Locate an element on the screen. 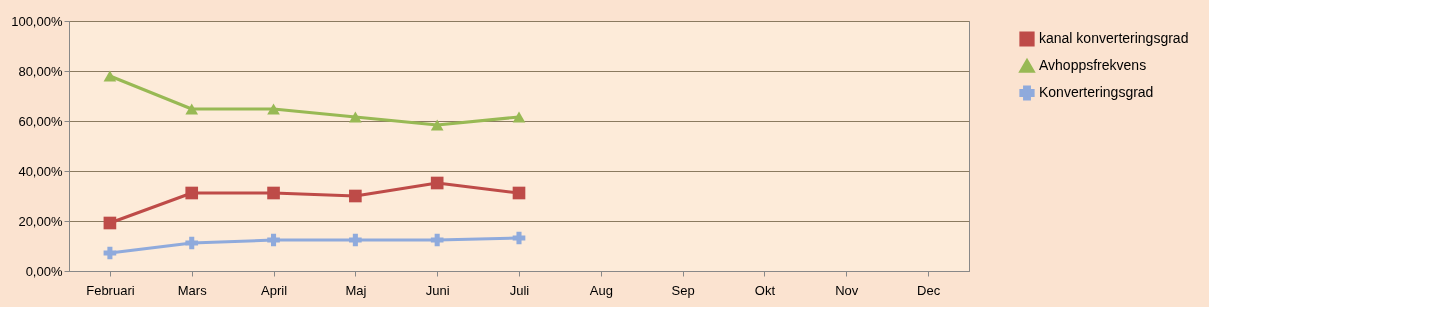  legend-label: Konverteringsgrad is located at coordinates (1096, 92).